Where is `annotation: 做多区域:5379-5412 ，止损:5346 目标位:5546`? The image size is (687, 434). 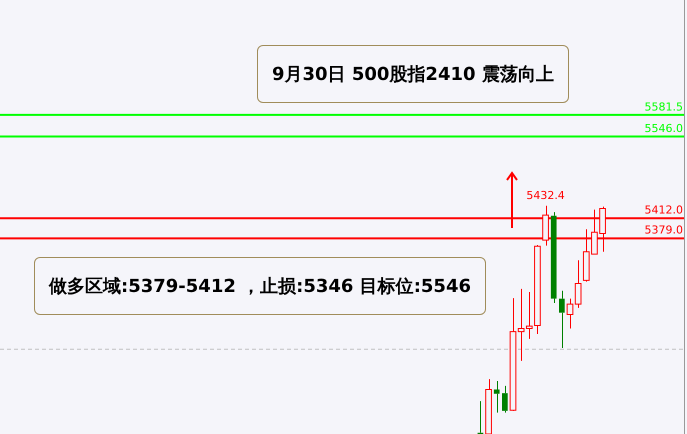 annotation: 做多区域:5379-5412 ，止损:5346 目标位:5546 is located at coordinates (260, 286).